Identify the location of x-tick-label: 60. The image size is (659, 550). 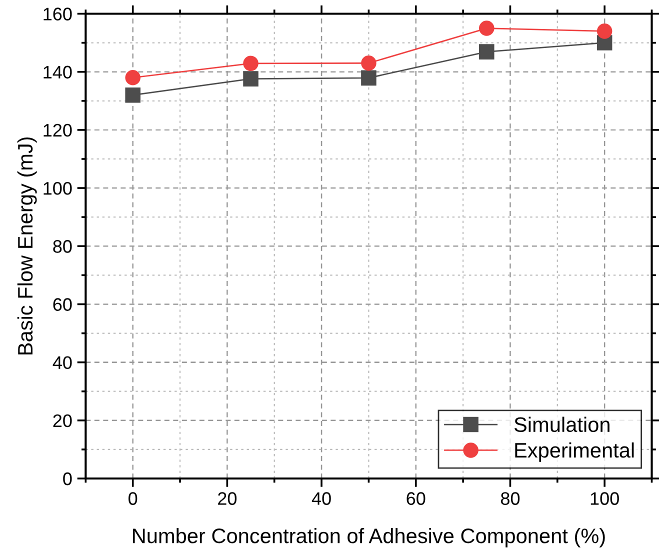
(416, 498).